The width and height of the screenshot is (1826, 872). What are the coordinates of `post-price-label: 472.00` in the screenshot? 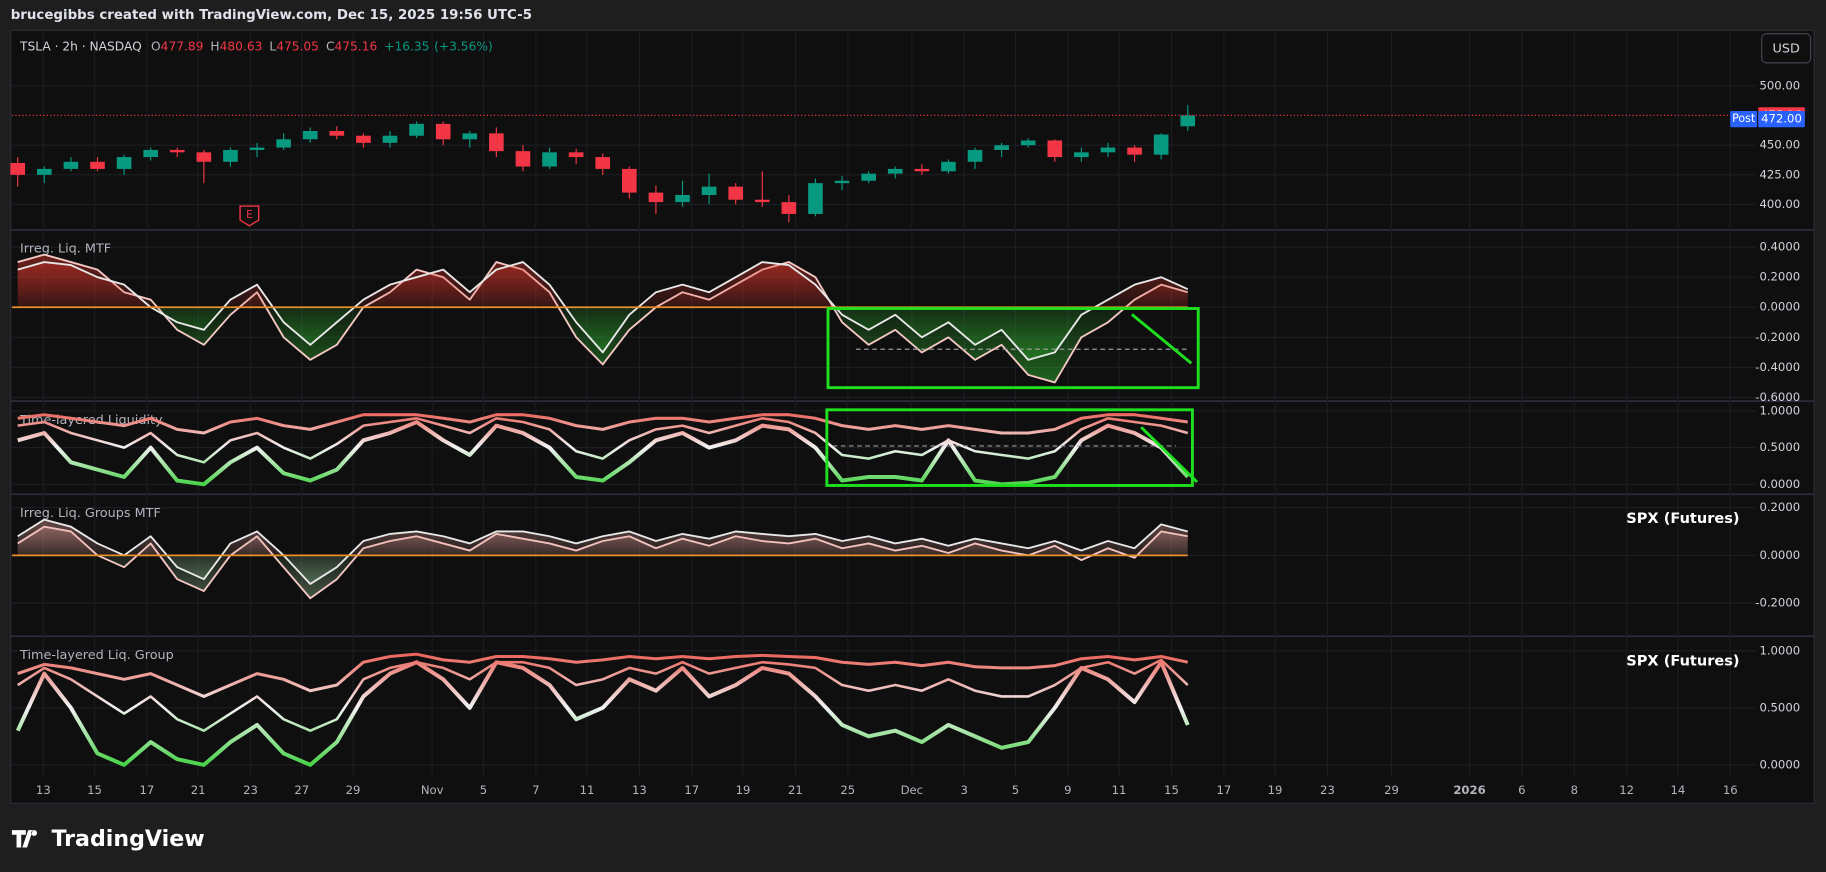 It's located at (1781, 119).